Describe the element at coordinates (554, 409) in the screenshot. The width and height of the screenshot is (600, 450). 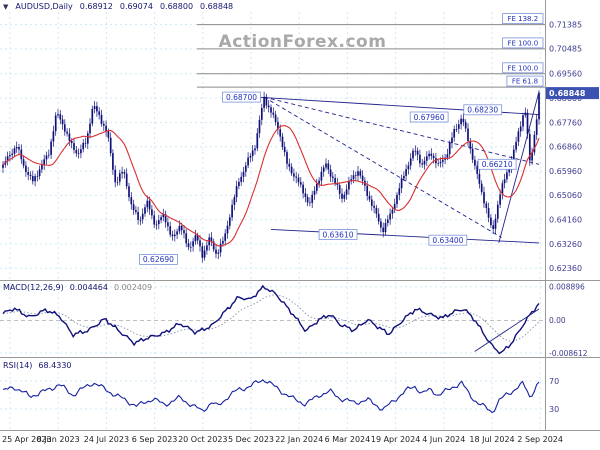
I see `rsi-axis-tick: 30` at that location.